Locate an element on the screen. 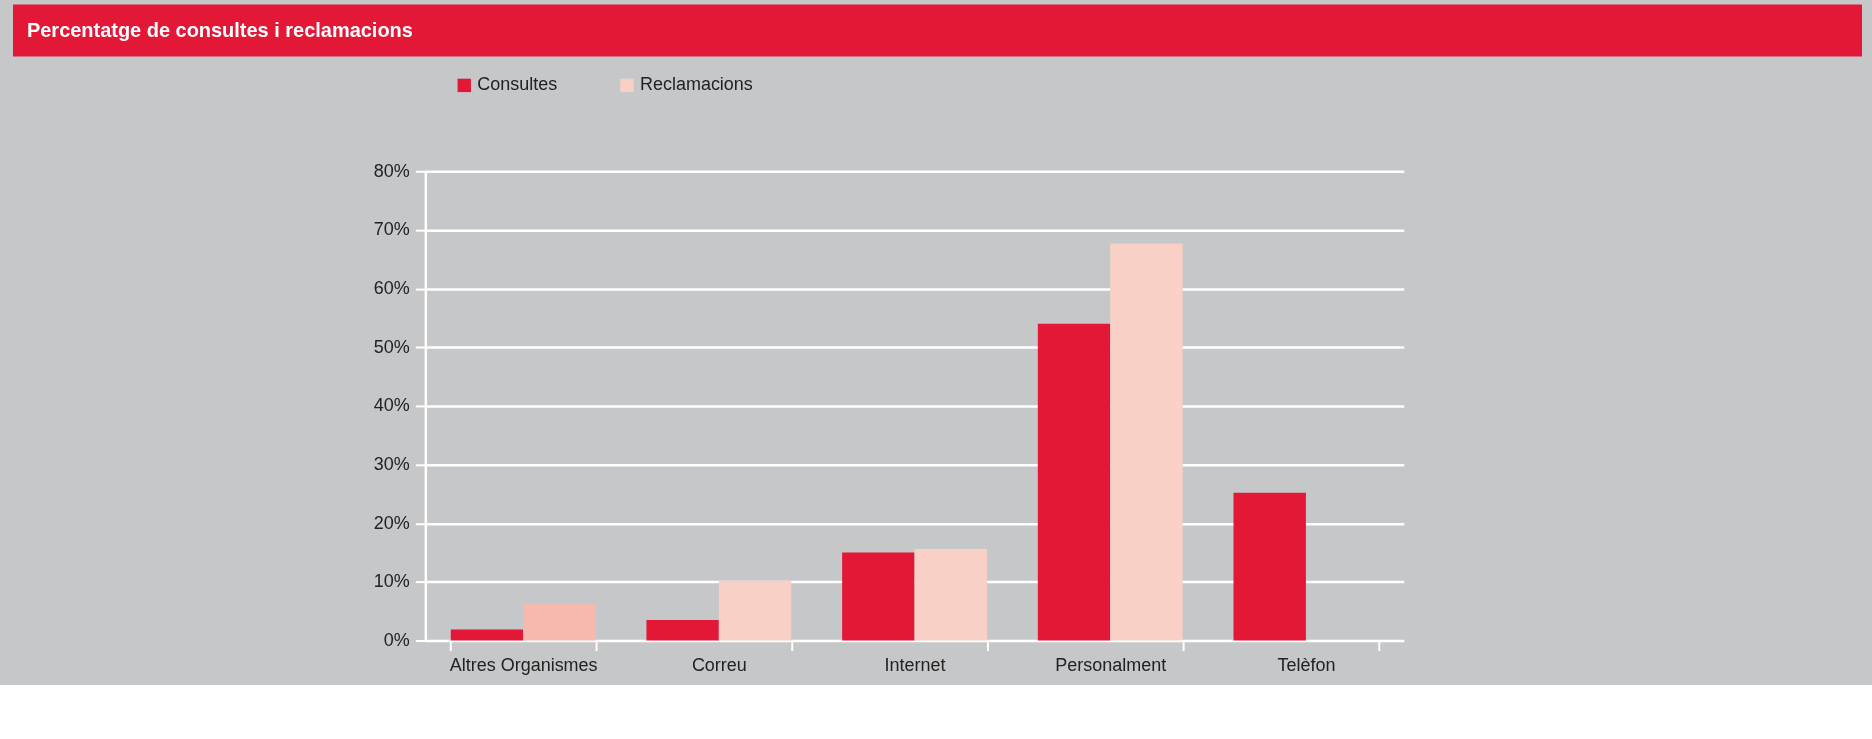  y-tick-label: 0% is located at coordinates (396, 640).